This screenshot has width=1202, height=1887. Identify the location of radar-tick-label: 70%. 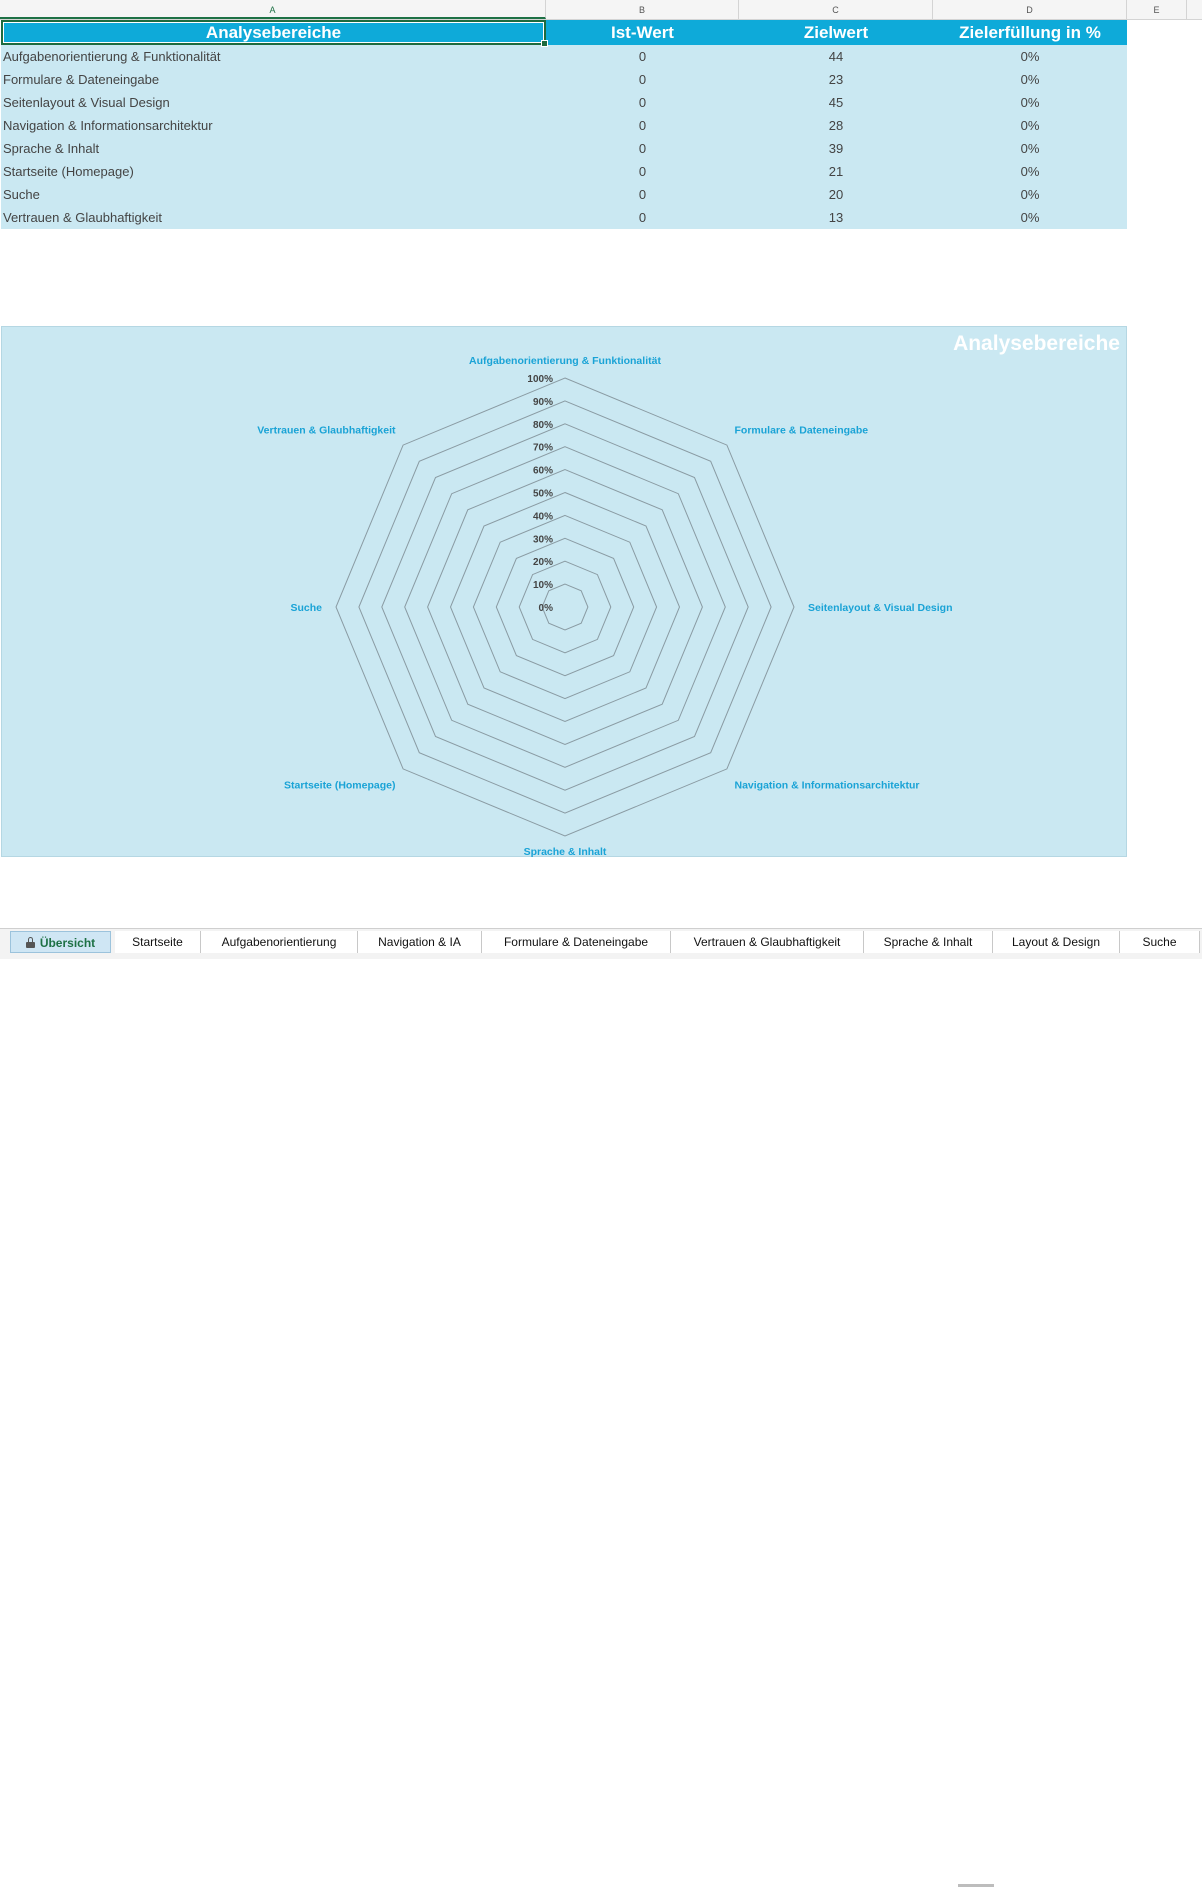
(543, 448).